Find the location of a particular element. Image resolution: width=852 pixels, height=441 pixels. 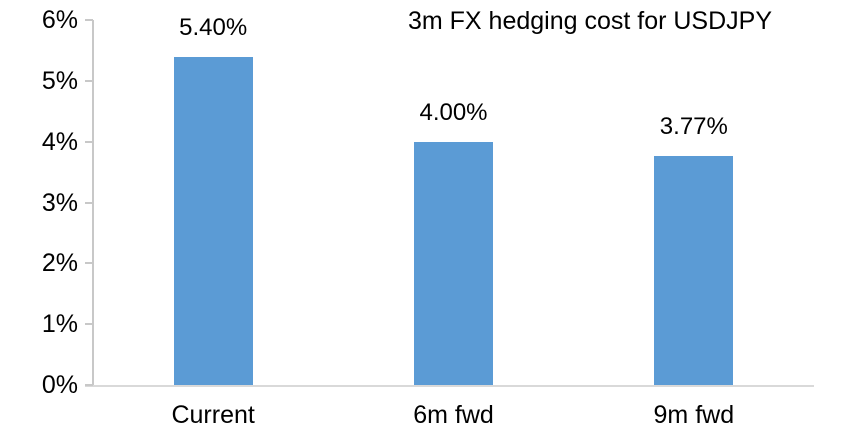

x-axis-line is located at coordinates (449, 386).